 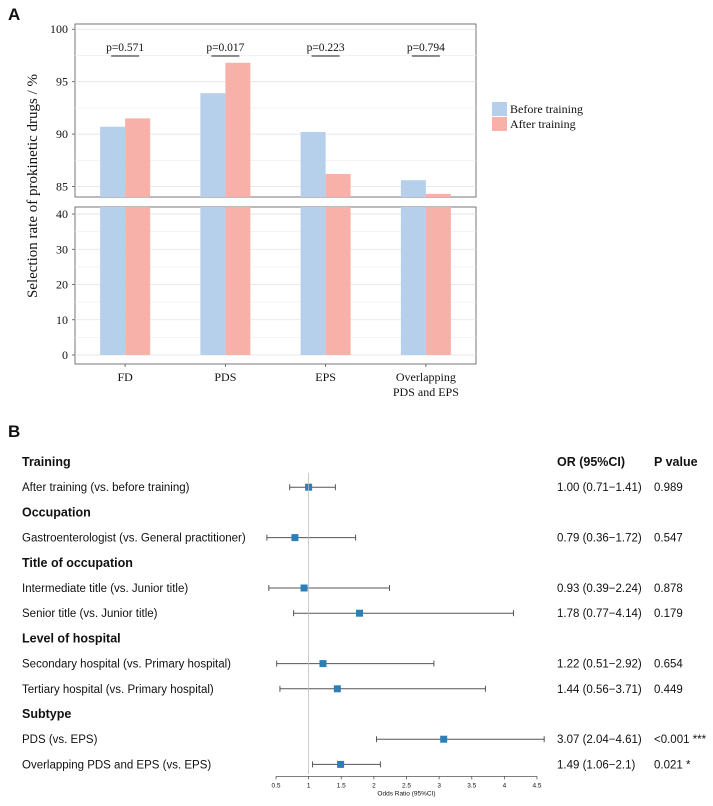 I want to click on row-label: Senior title (vs. Junior title), so click(x=90, y=614).